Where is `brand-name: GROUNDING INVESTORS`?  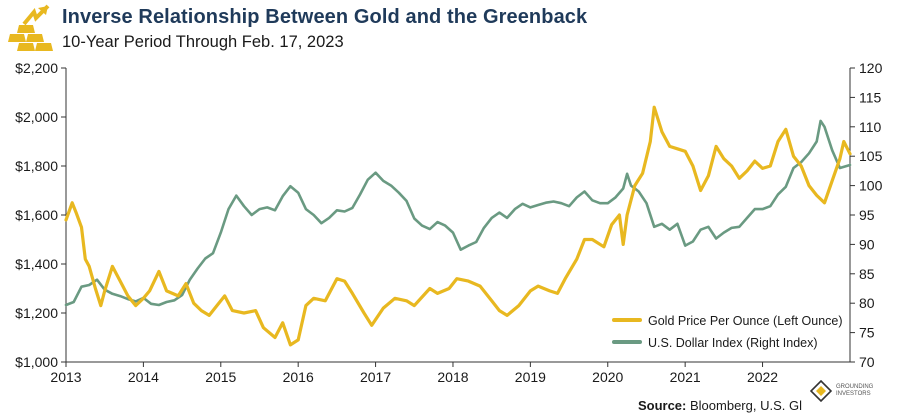
brand-name: GROUNDING INVESTORS is located at coordinates (854, 391).